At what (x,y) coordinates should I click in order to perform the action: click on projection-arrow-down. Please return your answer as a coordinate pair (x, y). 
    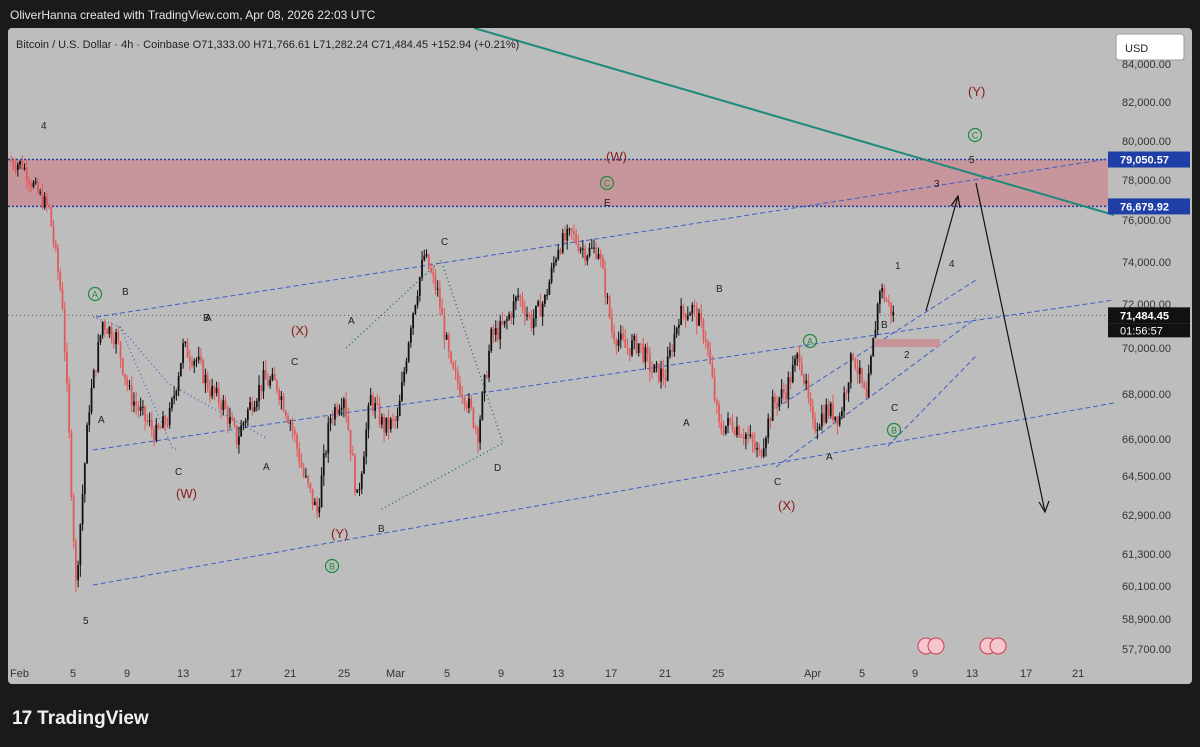
    Looking at the image, I should click on (1010, 347).